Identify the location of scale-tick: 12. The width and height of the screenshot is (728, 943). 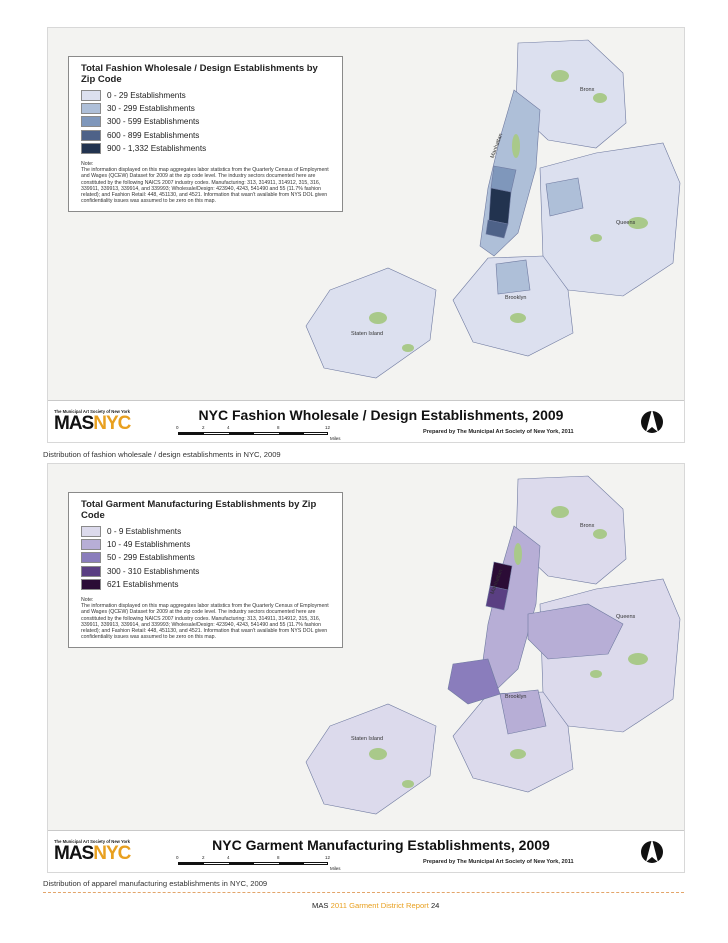
(328, 427).